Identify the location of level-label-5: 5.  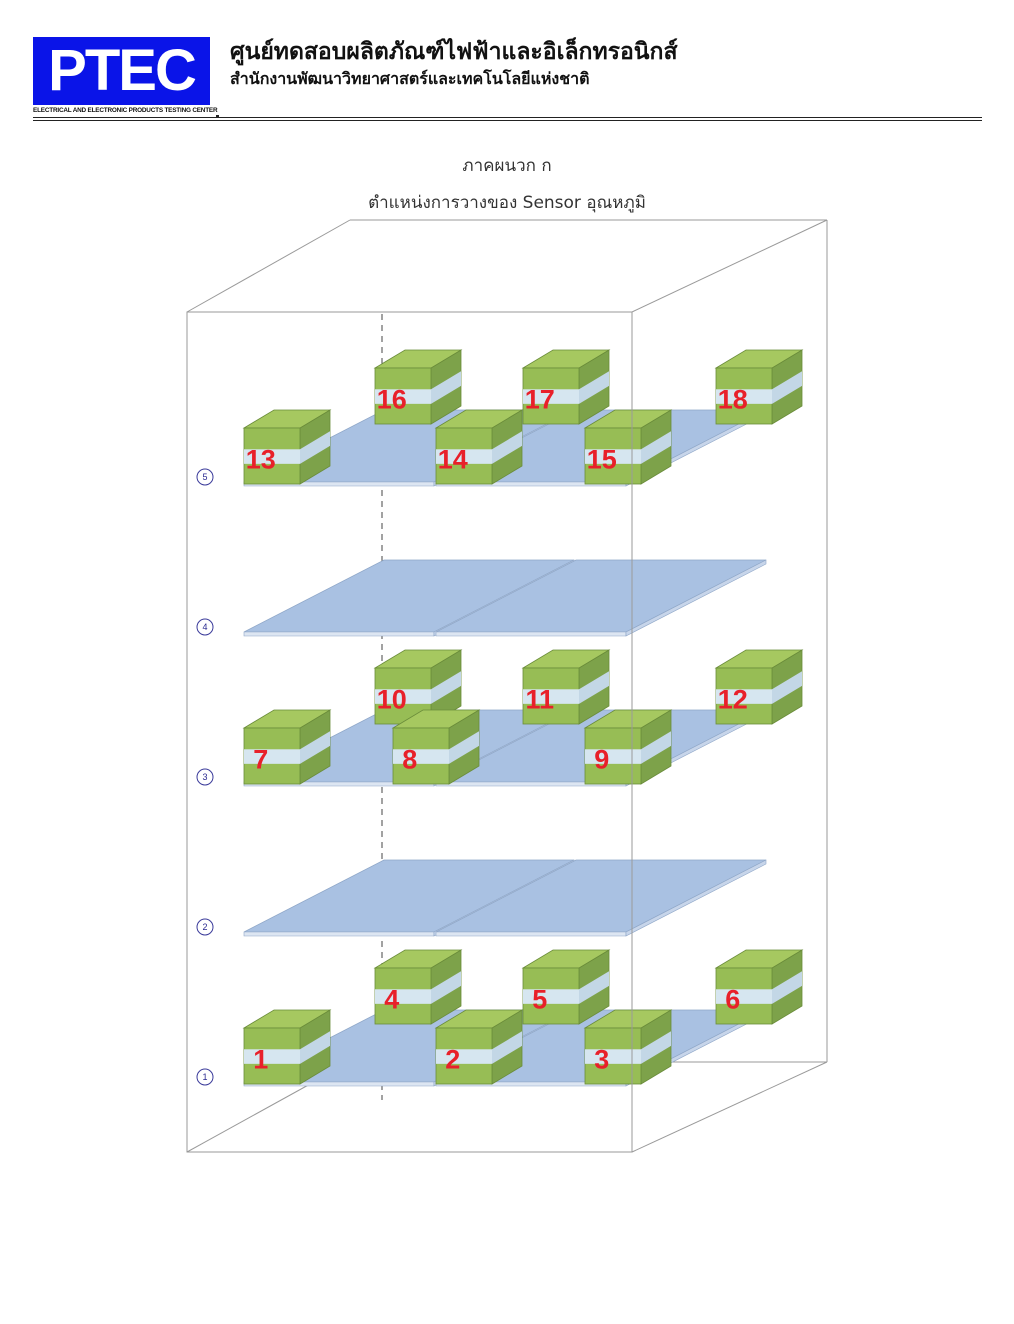
(204, 477).